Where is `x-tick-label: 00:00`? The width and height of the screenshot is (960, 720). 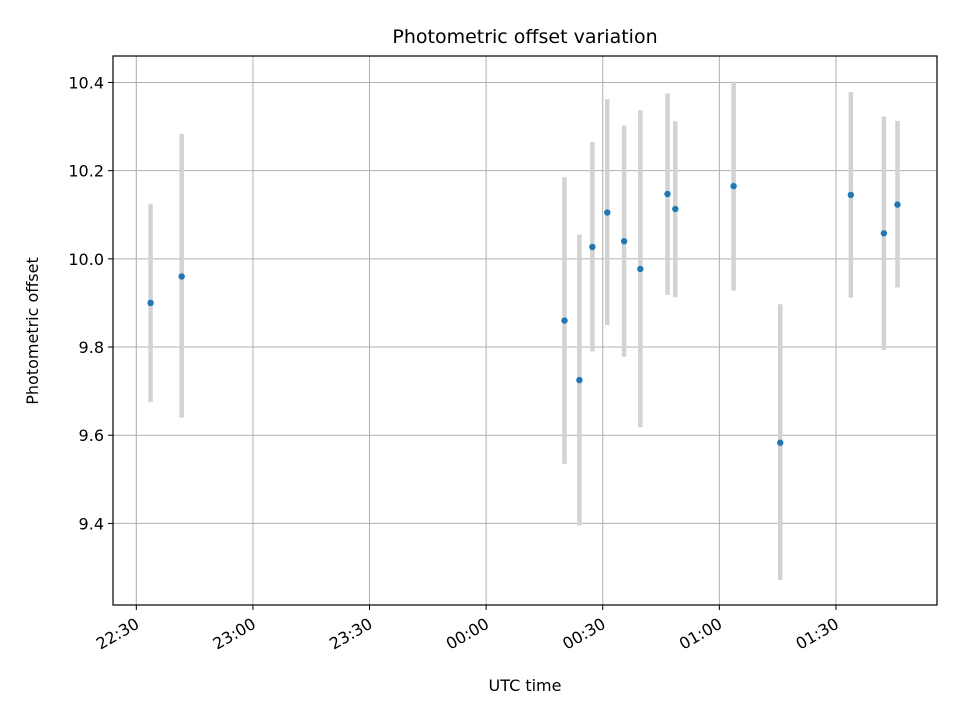
x-tick-label: 00:00 is located at coordinates (467, 634).